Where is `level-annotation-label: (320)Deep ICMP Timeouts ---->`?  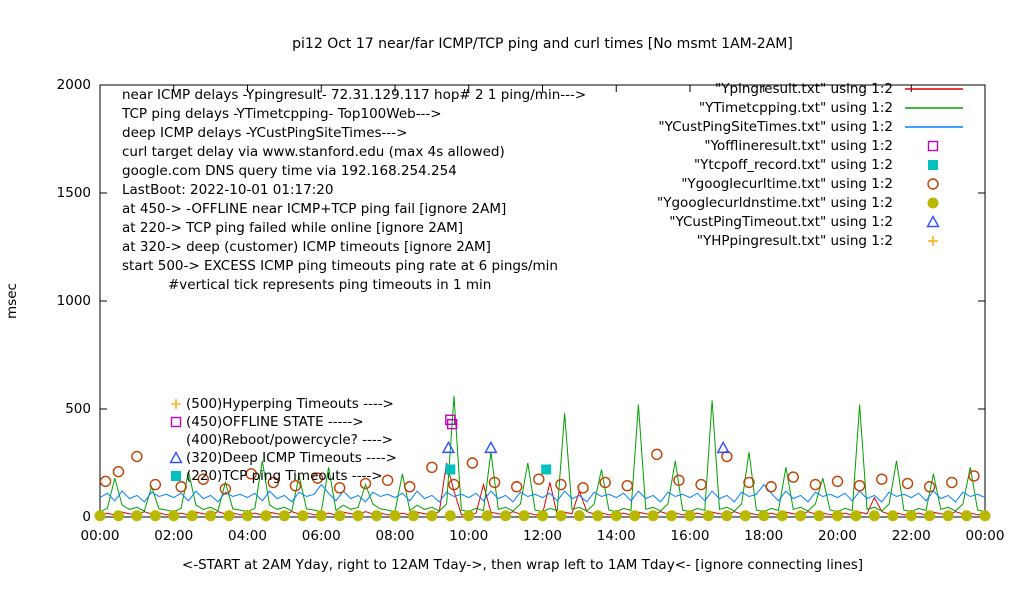
level-annotation-label: (320)Deep ICMP Timeouts ----> is located at coordinates (291, 458).